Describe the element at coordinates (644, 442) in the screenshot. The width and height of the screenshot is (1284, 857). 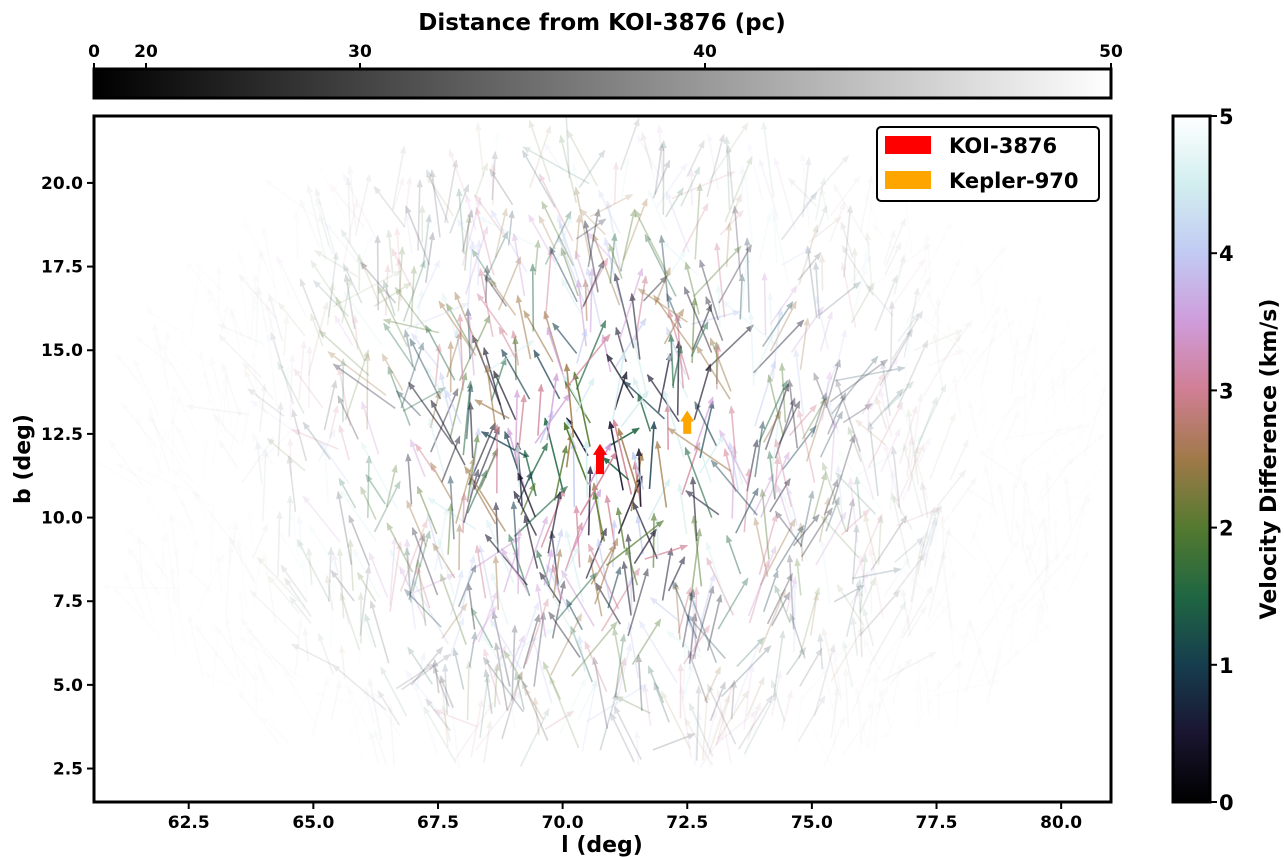
I see `highlighted-stars` at that location.